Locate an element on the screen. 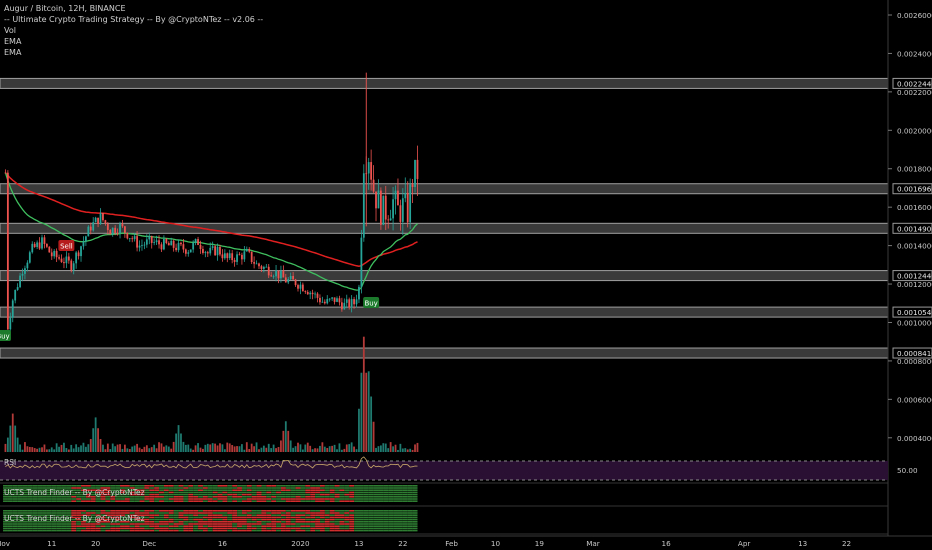 This screenshot has width=932, height=550. legend-ema-1: EMA is located at coordinates (13, 41).